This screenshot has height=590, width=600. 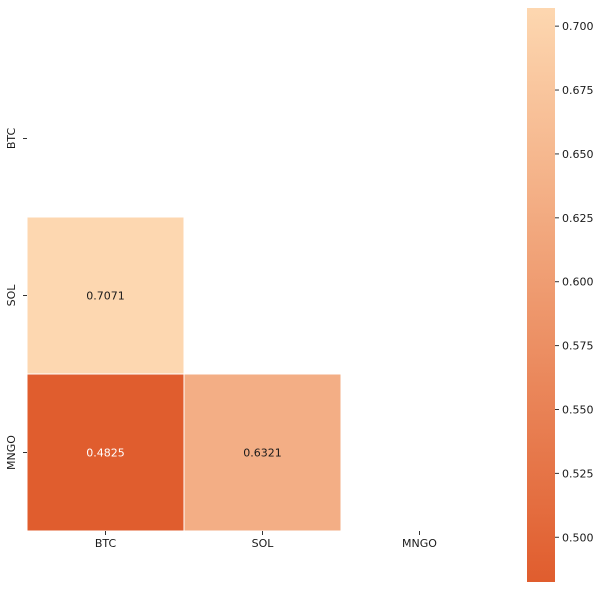 I want to click on heatmap-cell-labels: 0.7071 0.4825 0.6321, so click(x=184, y=375).